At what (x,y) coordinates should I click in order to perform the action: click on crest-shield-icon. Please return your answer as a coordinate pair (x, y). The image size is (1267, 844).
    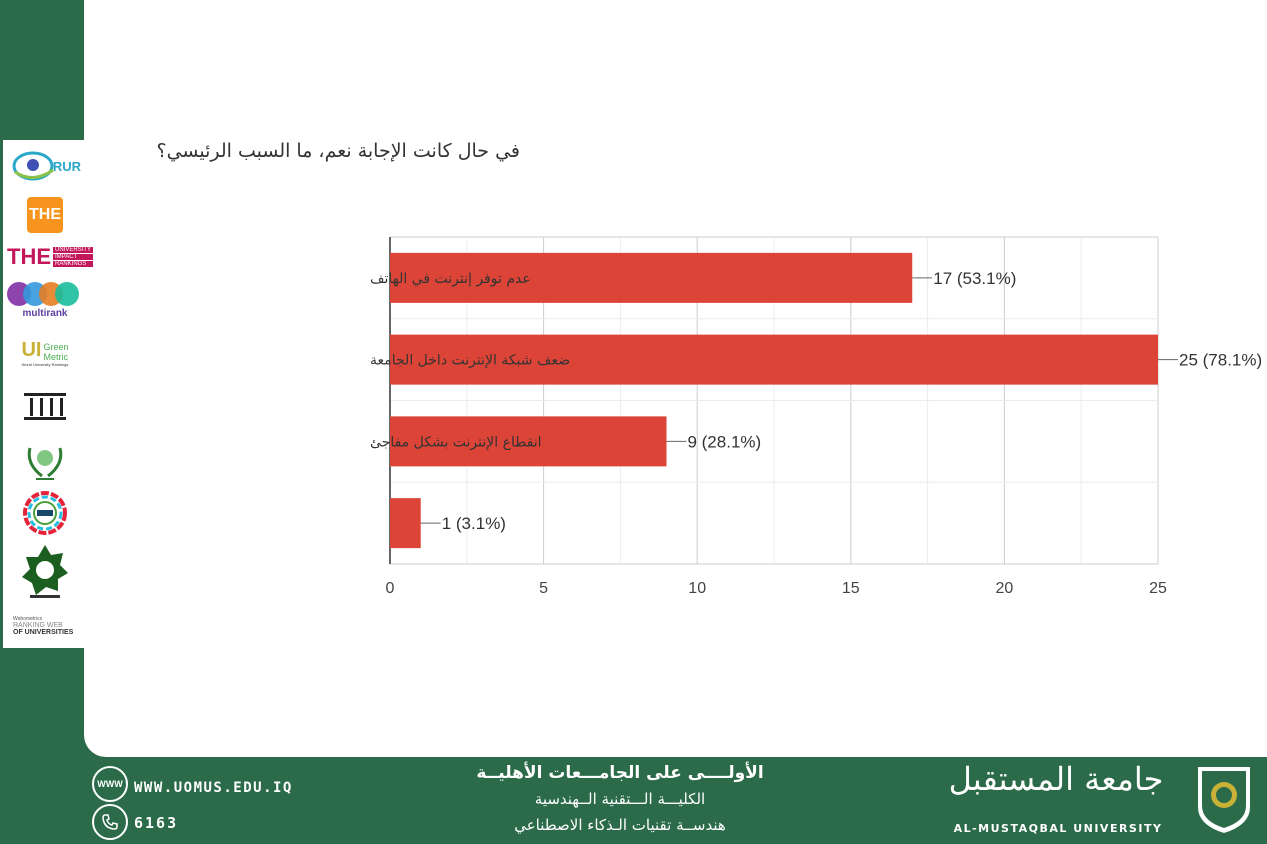
    Looking at the image, I should click on (1224, 800).